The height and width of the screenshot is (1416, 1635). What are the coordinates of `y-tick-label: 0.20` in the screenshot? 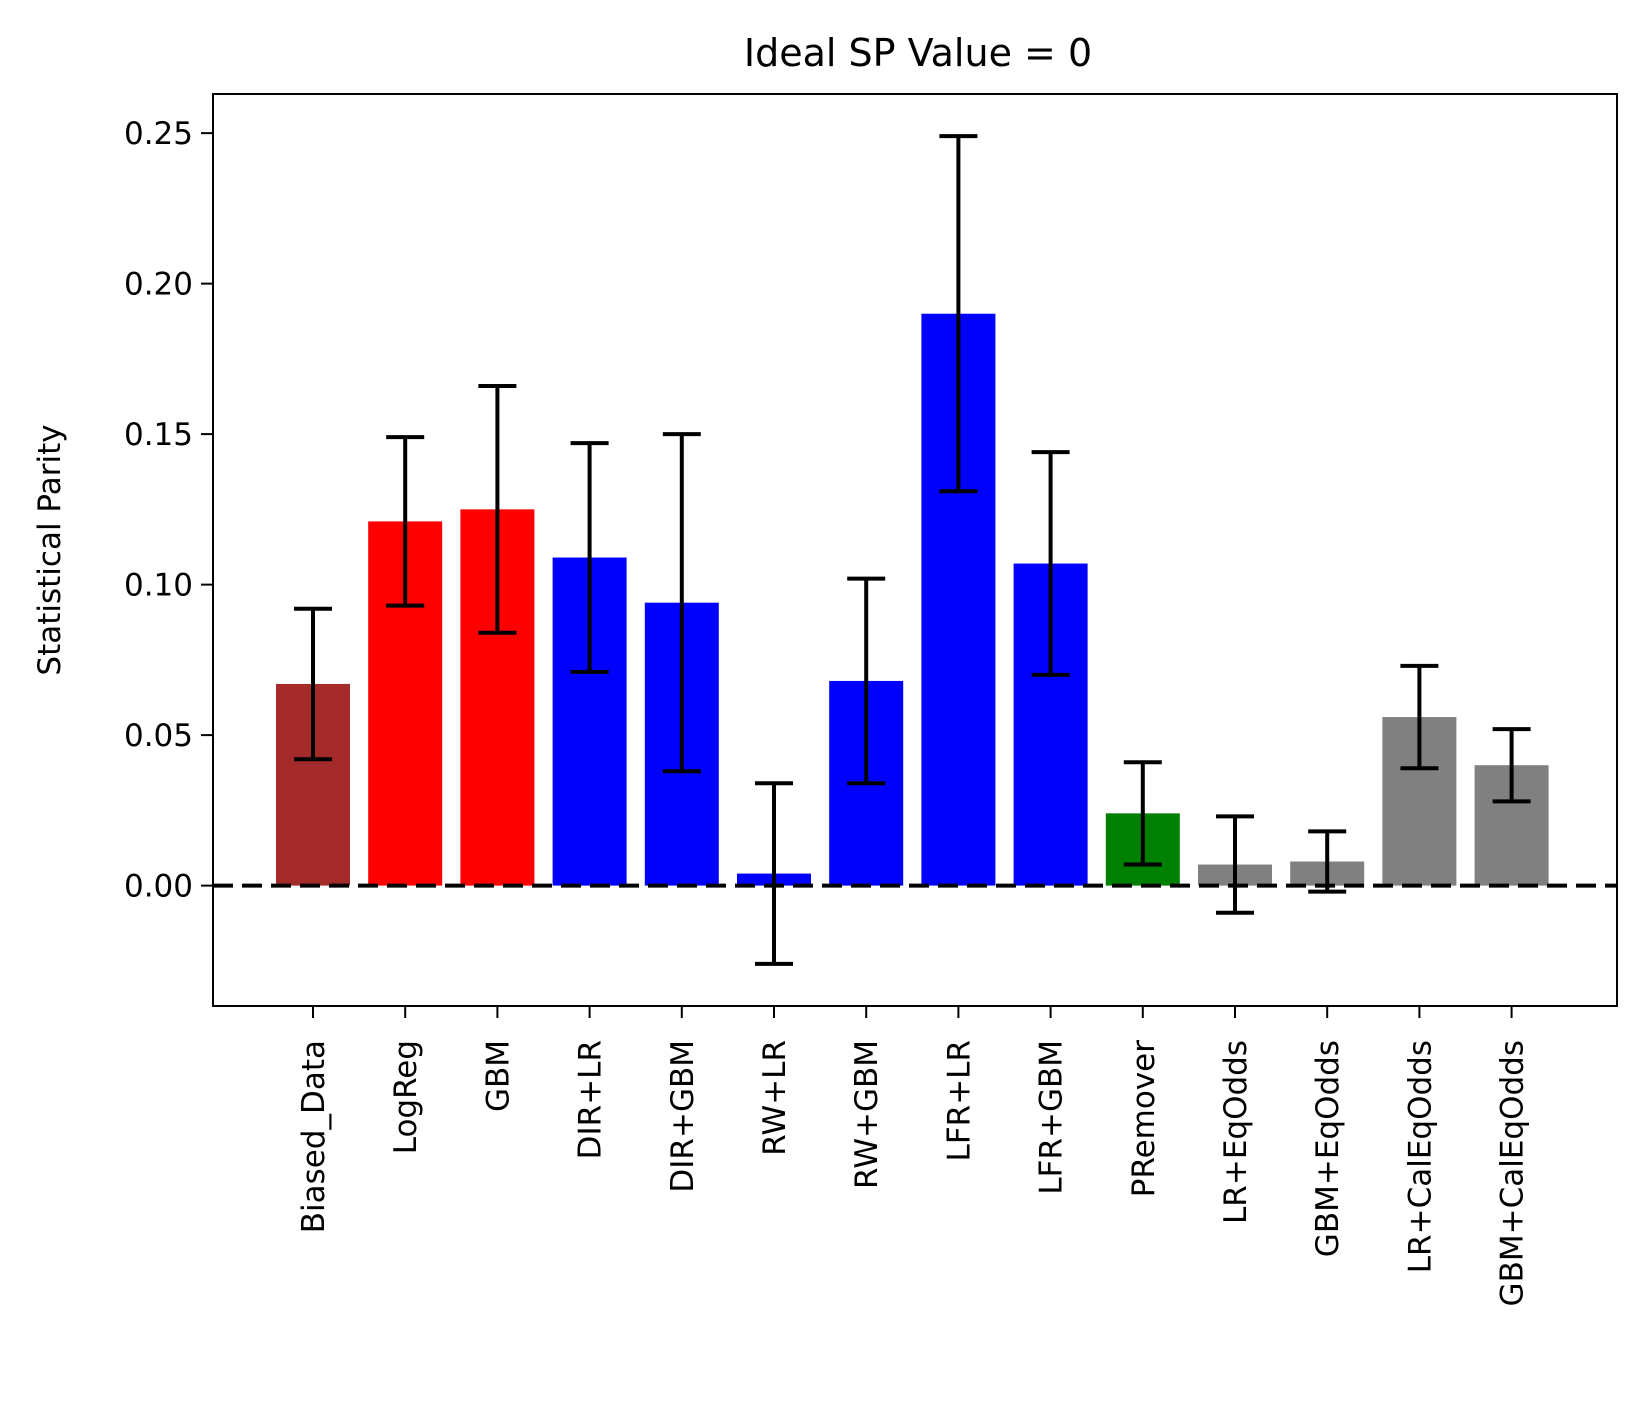 It's located at (158, 285).